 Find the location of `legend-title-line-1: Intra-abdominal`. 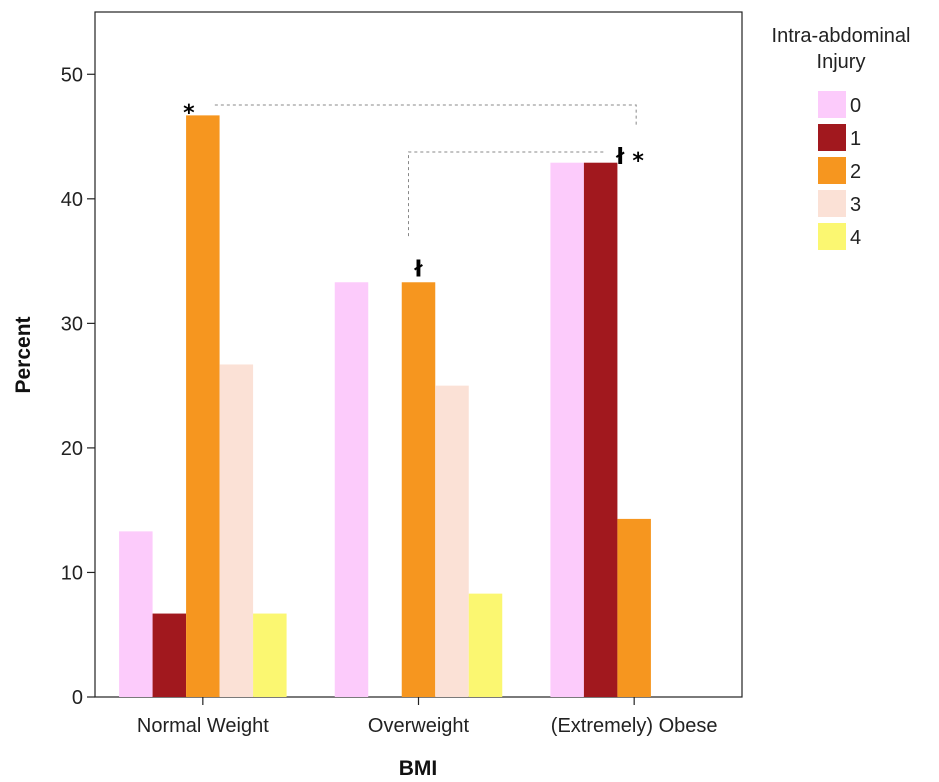

legend-title-line-1: Intra-abdominal is located at coordinates (841, 36).